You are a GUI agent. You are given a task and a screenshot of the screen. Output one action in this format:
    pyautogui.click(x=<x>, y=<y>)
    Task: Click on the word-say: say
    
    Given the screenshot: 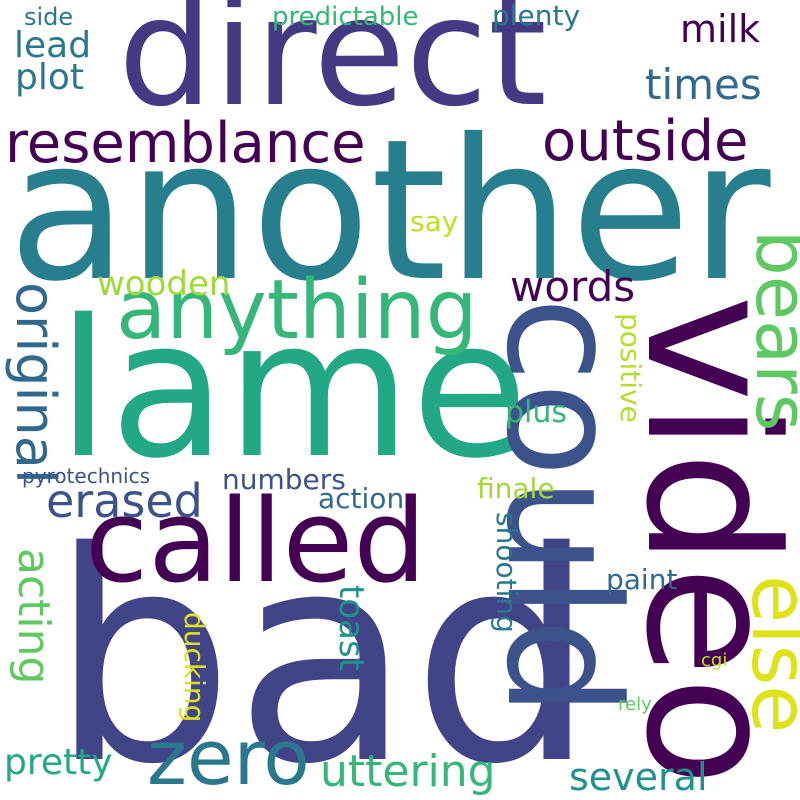 What is the action you would take?
    pyautogui.click(x=434, y=221)
    